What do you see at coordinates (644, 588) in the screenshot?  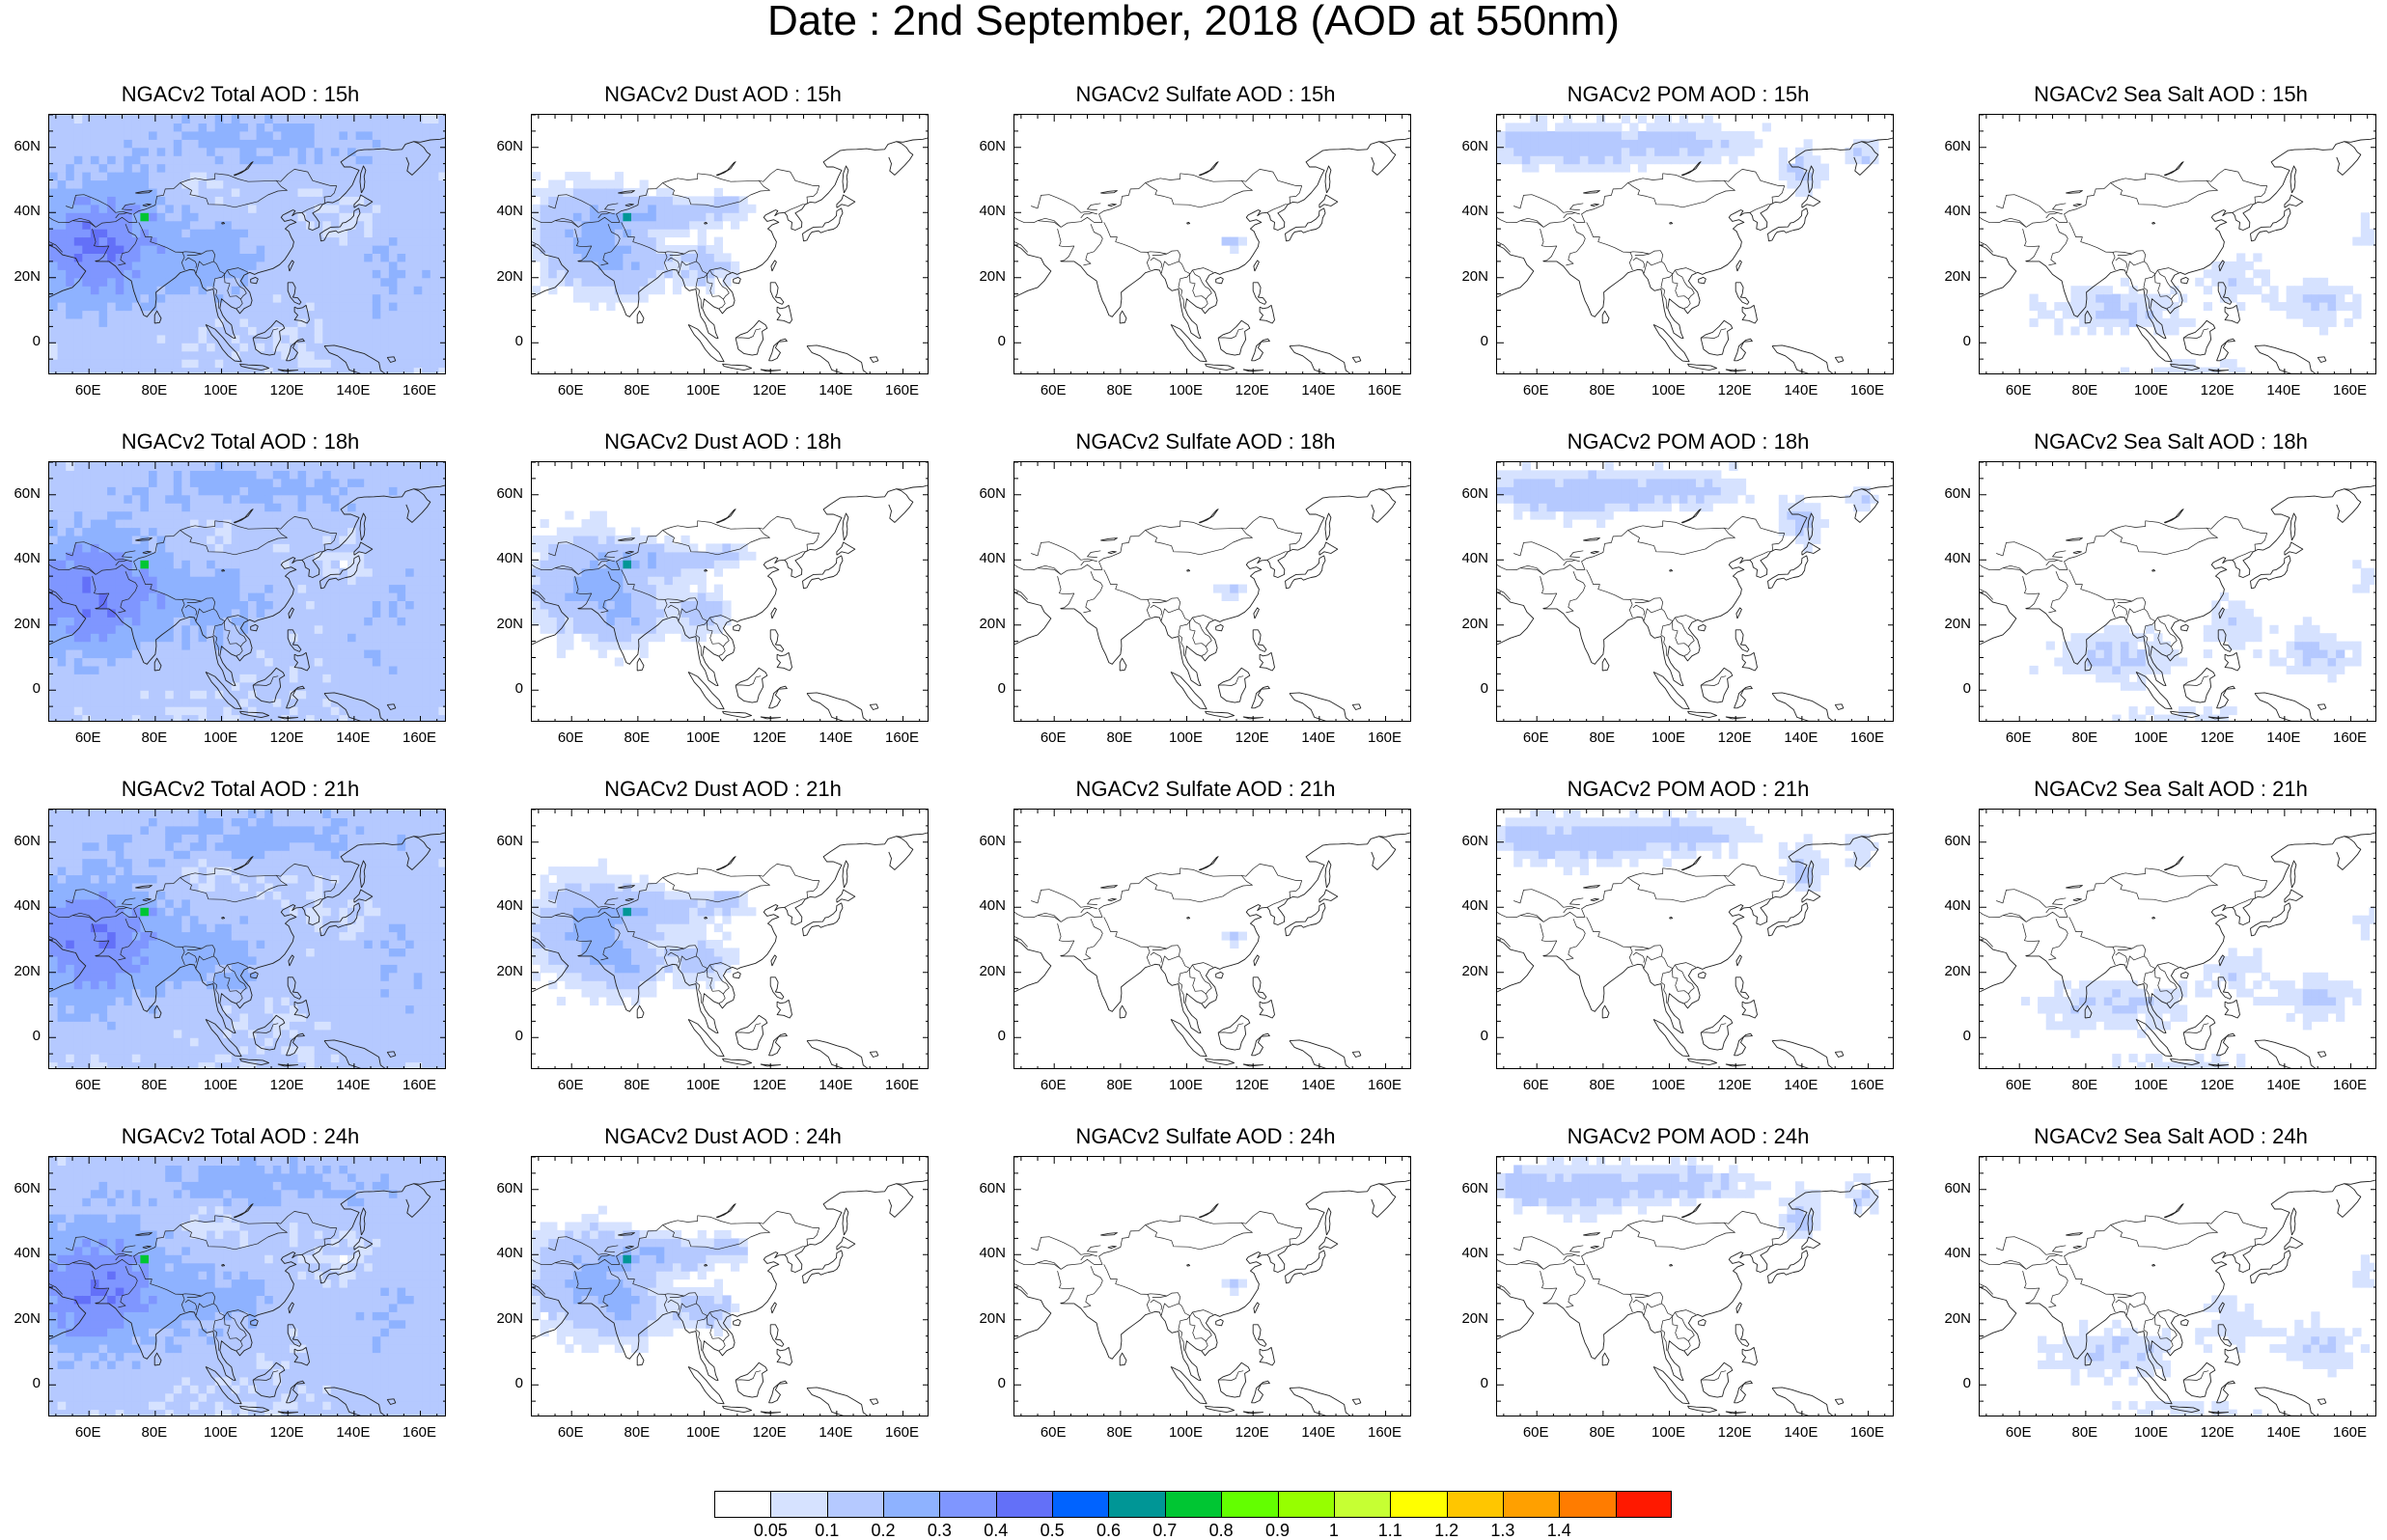 I see `aod-shading` at bounding box center [644, 588].